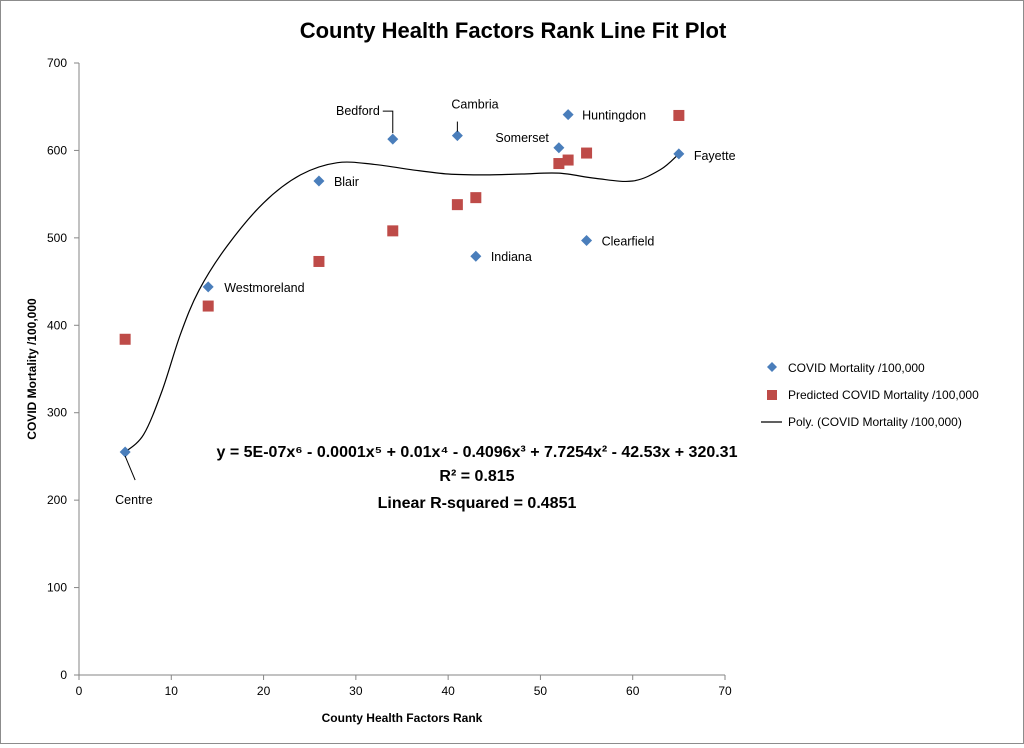 This screenshot has height=748, width=1024. I want to click on y-tick-label: 0, so click(63, 675).